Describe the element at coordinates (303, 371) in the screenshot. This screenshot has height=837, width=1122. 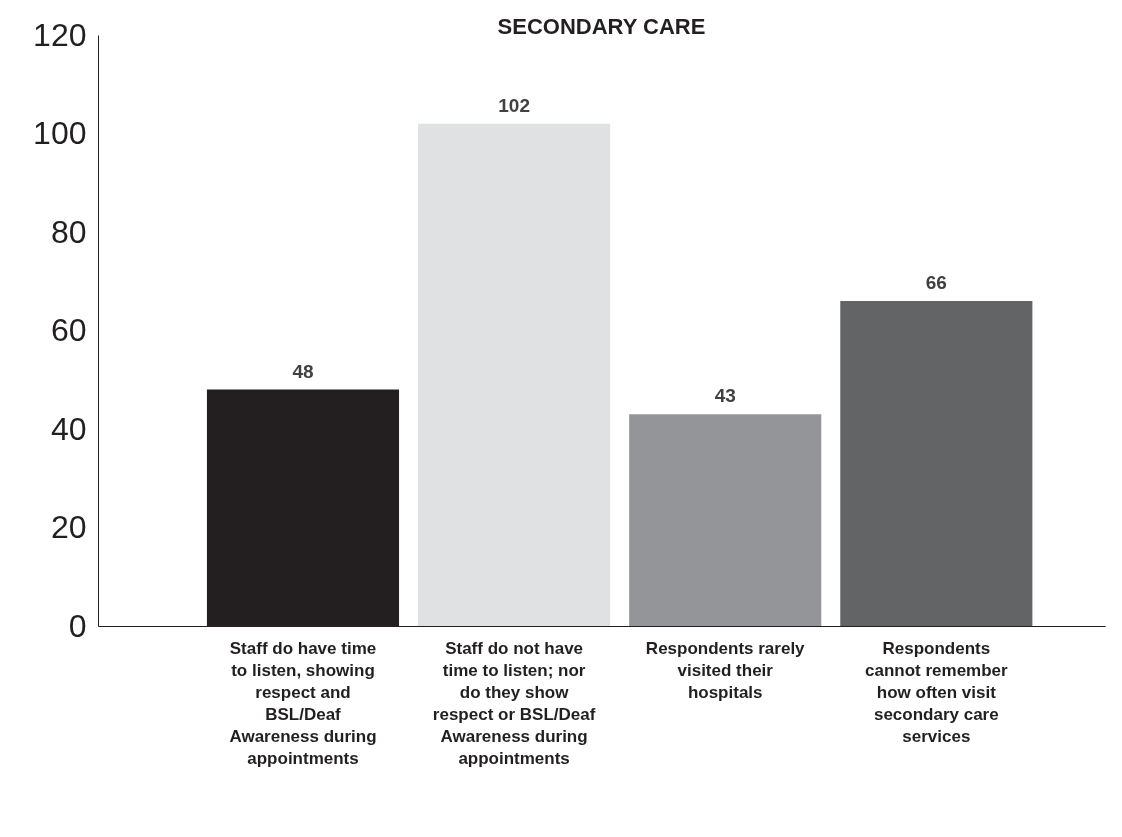
I see `data-label: 48` at that location.